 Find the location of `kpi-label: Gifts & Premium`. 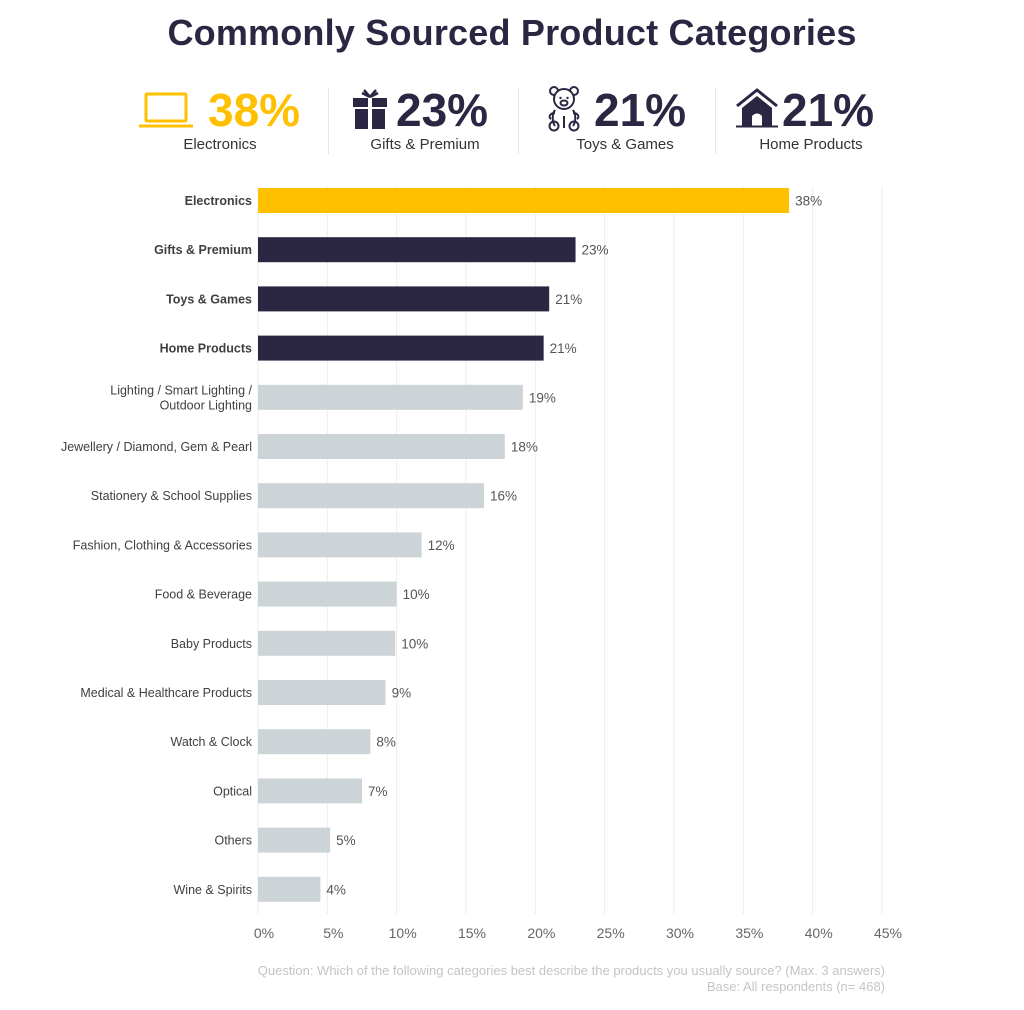

kpi-label: Gifts & Premium is located at coordinates (425, 144).